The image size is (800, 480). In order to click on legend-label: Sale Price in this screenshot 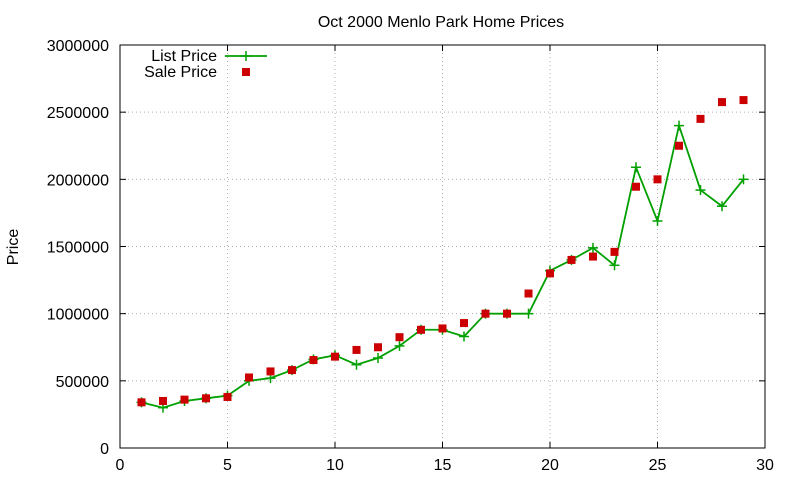, I will do `click(180, 72)`.